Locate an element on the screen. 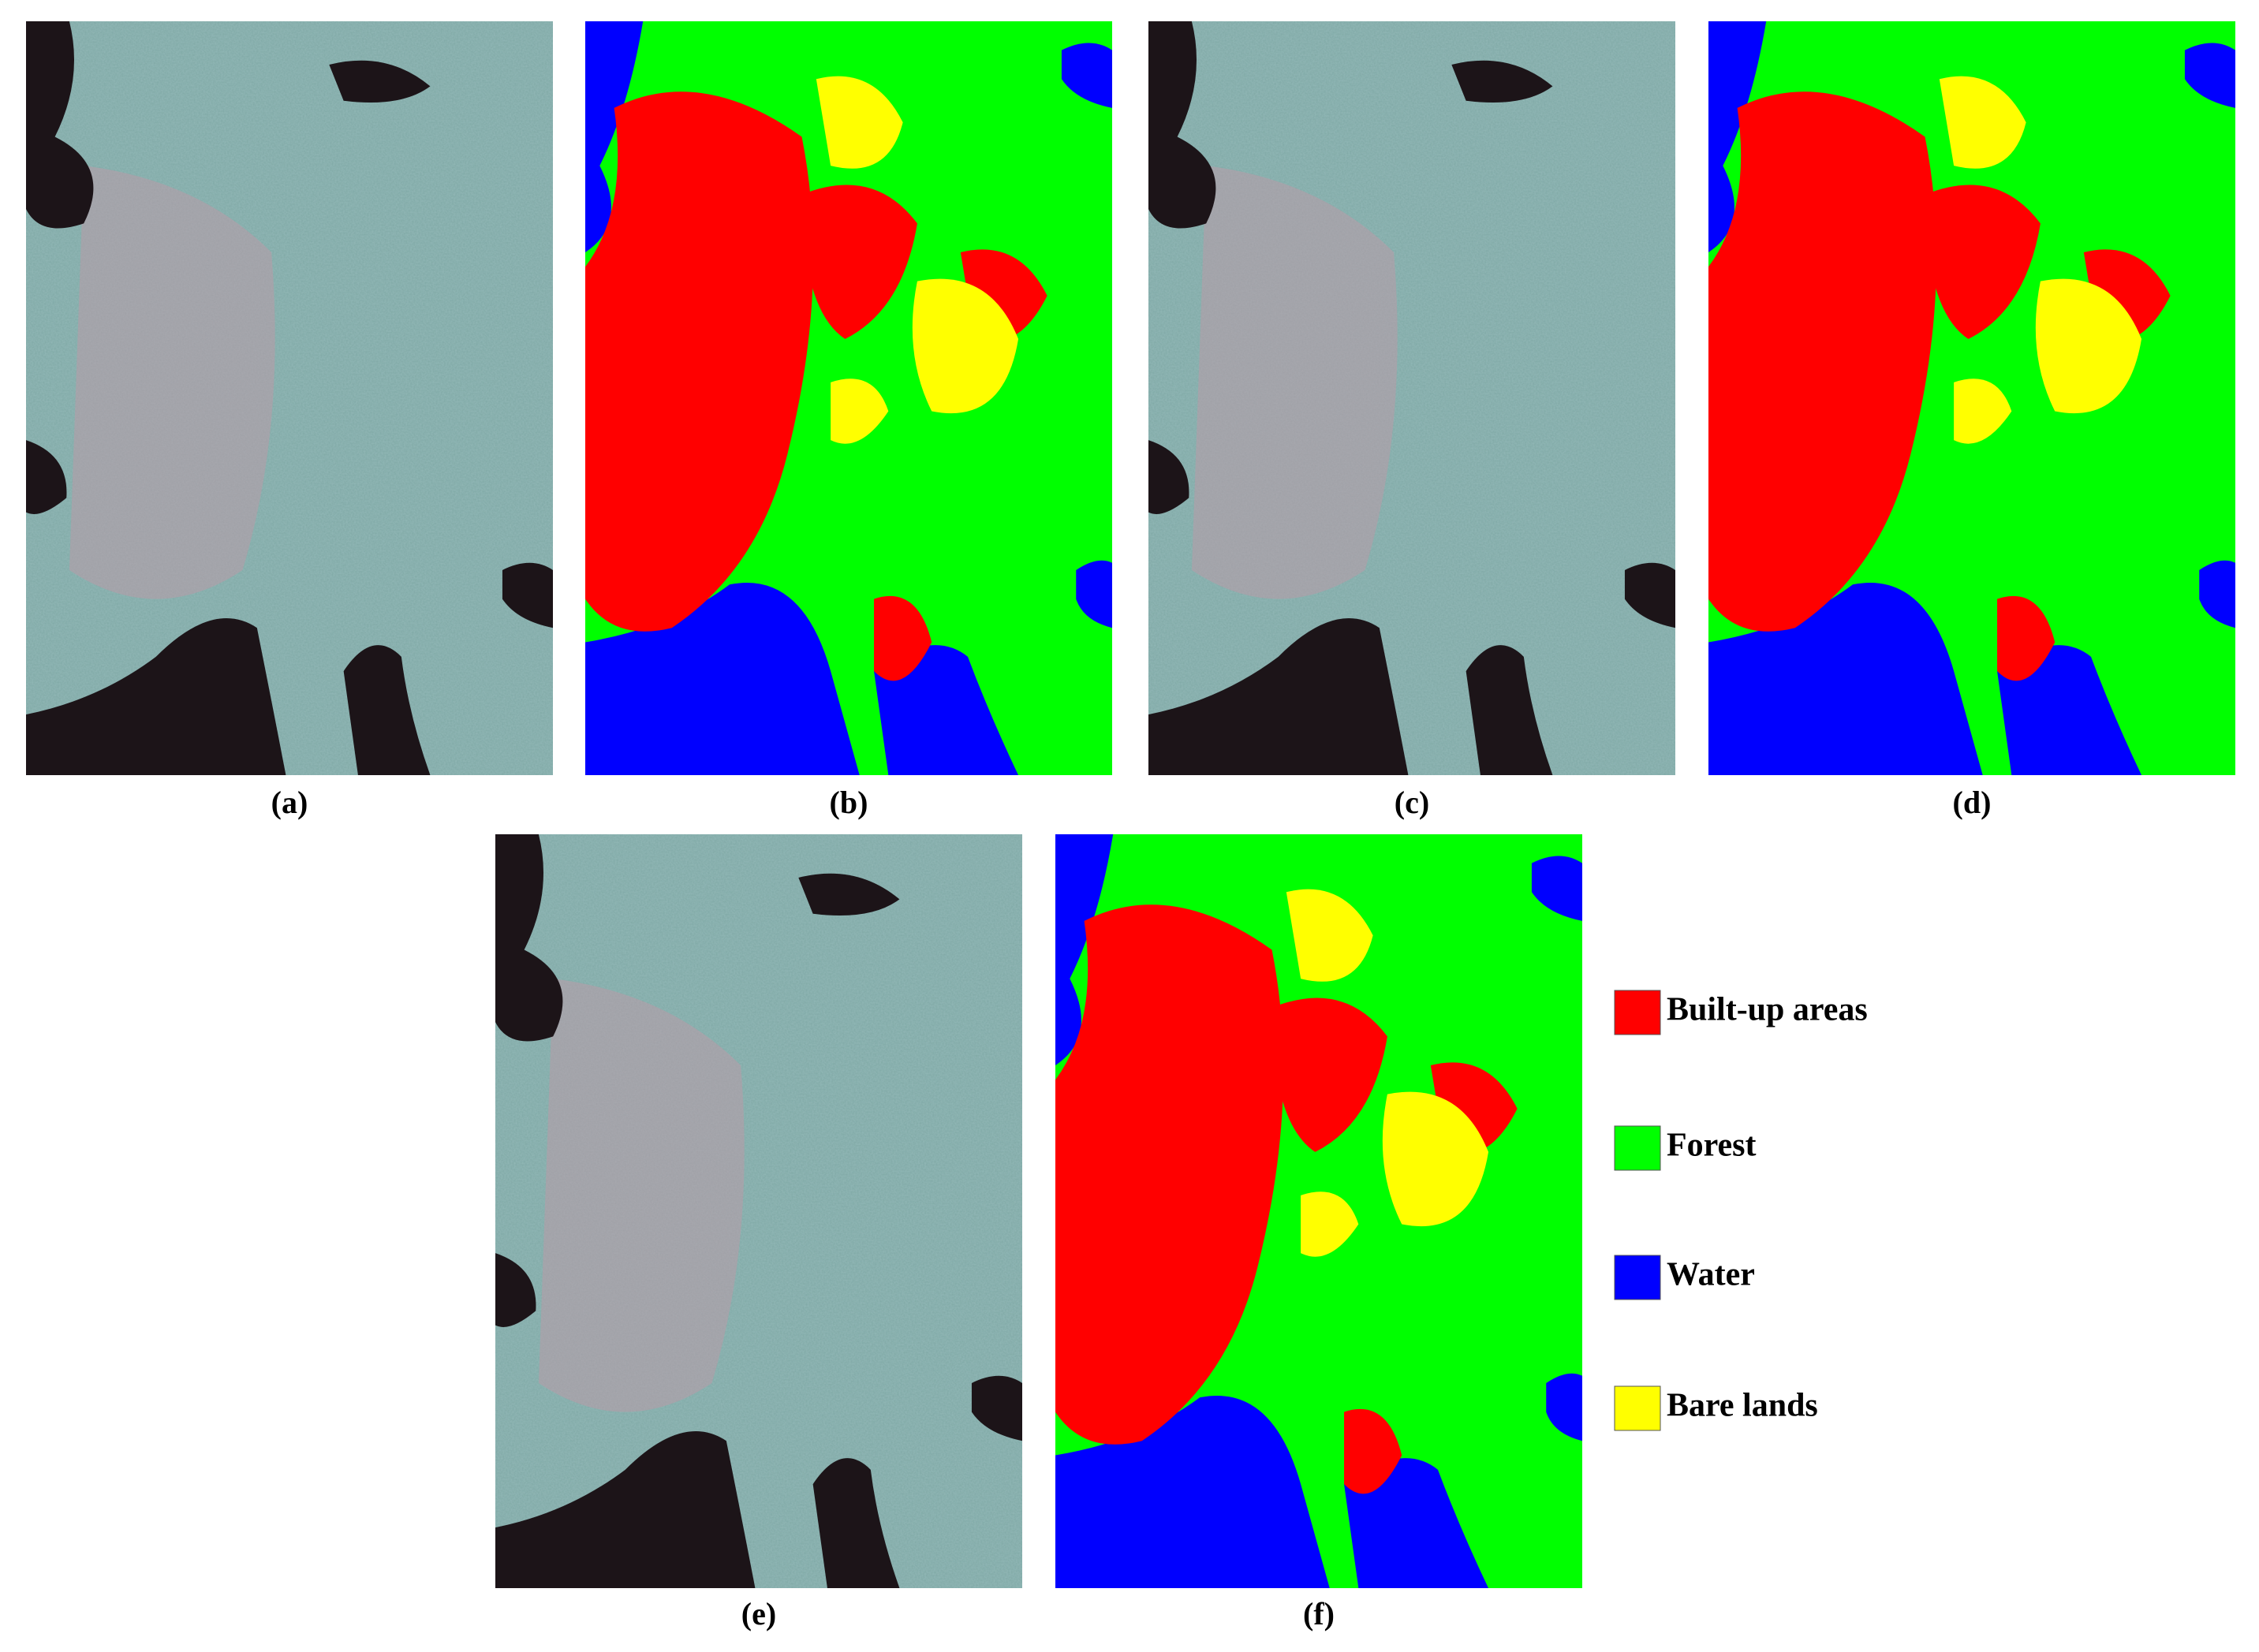 The image size is (2259, 1652). panel-a is located at coordinates (289, 398).